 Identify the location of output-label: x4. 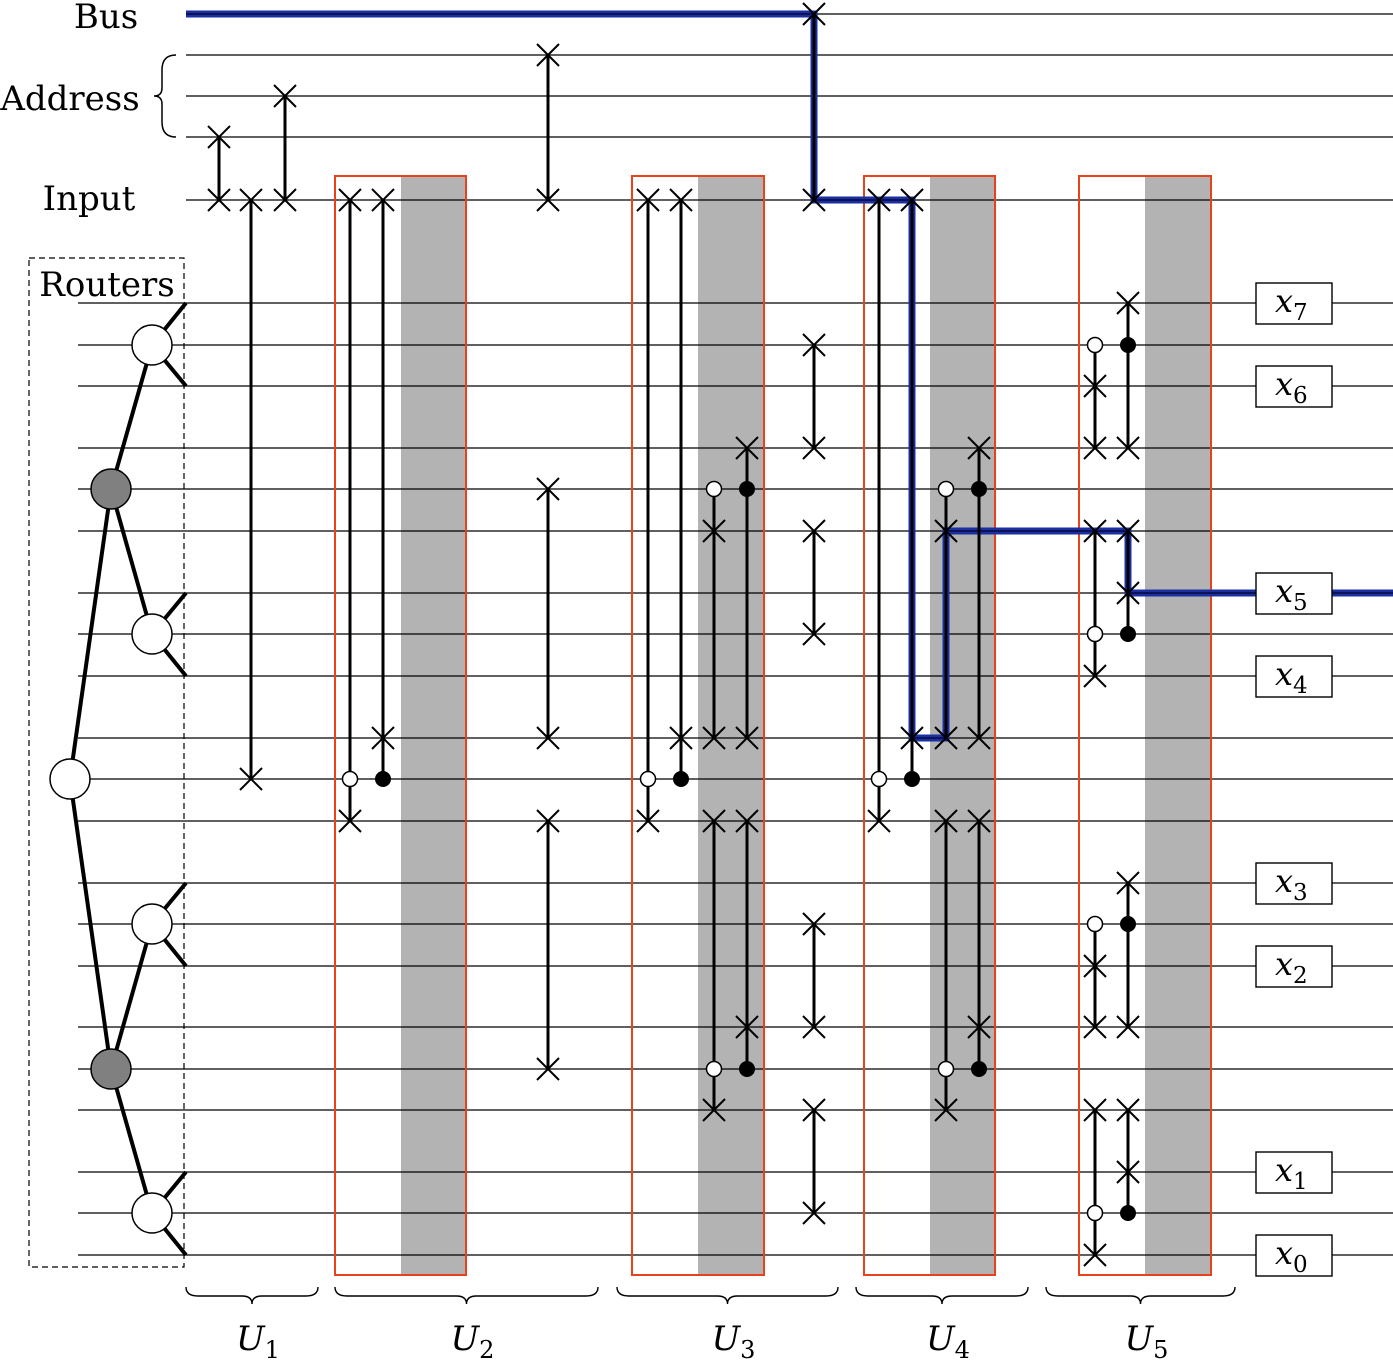
(1291, 677).